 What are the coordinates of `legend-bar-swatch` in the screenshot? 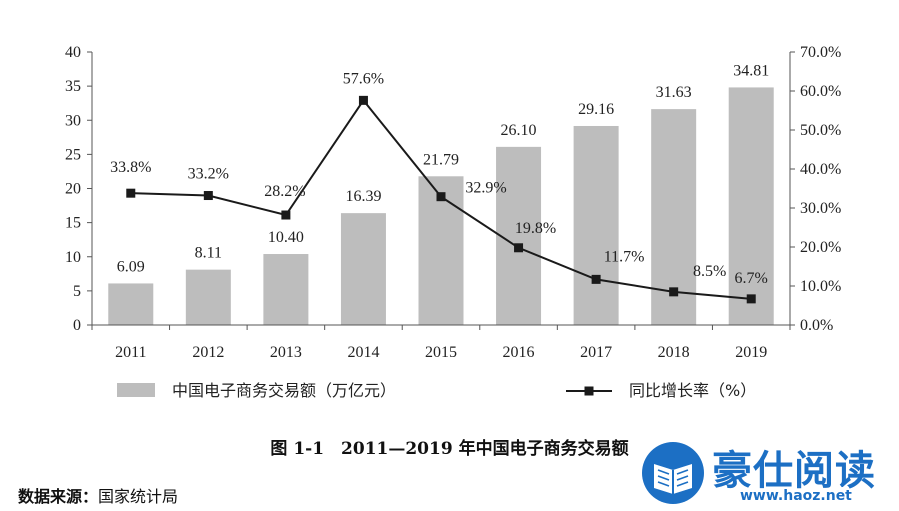 It's located at (136, 390).